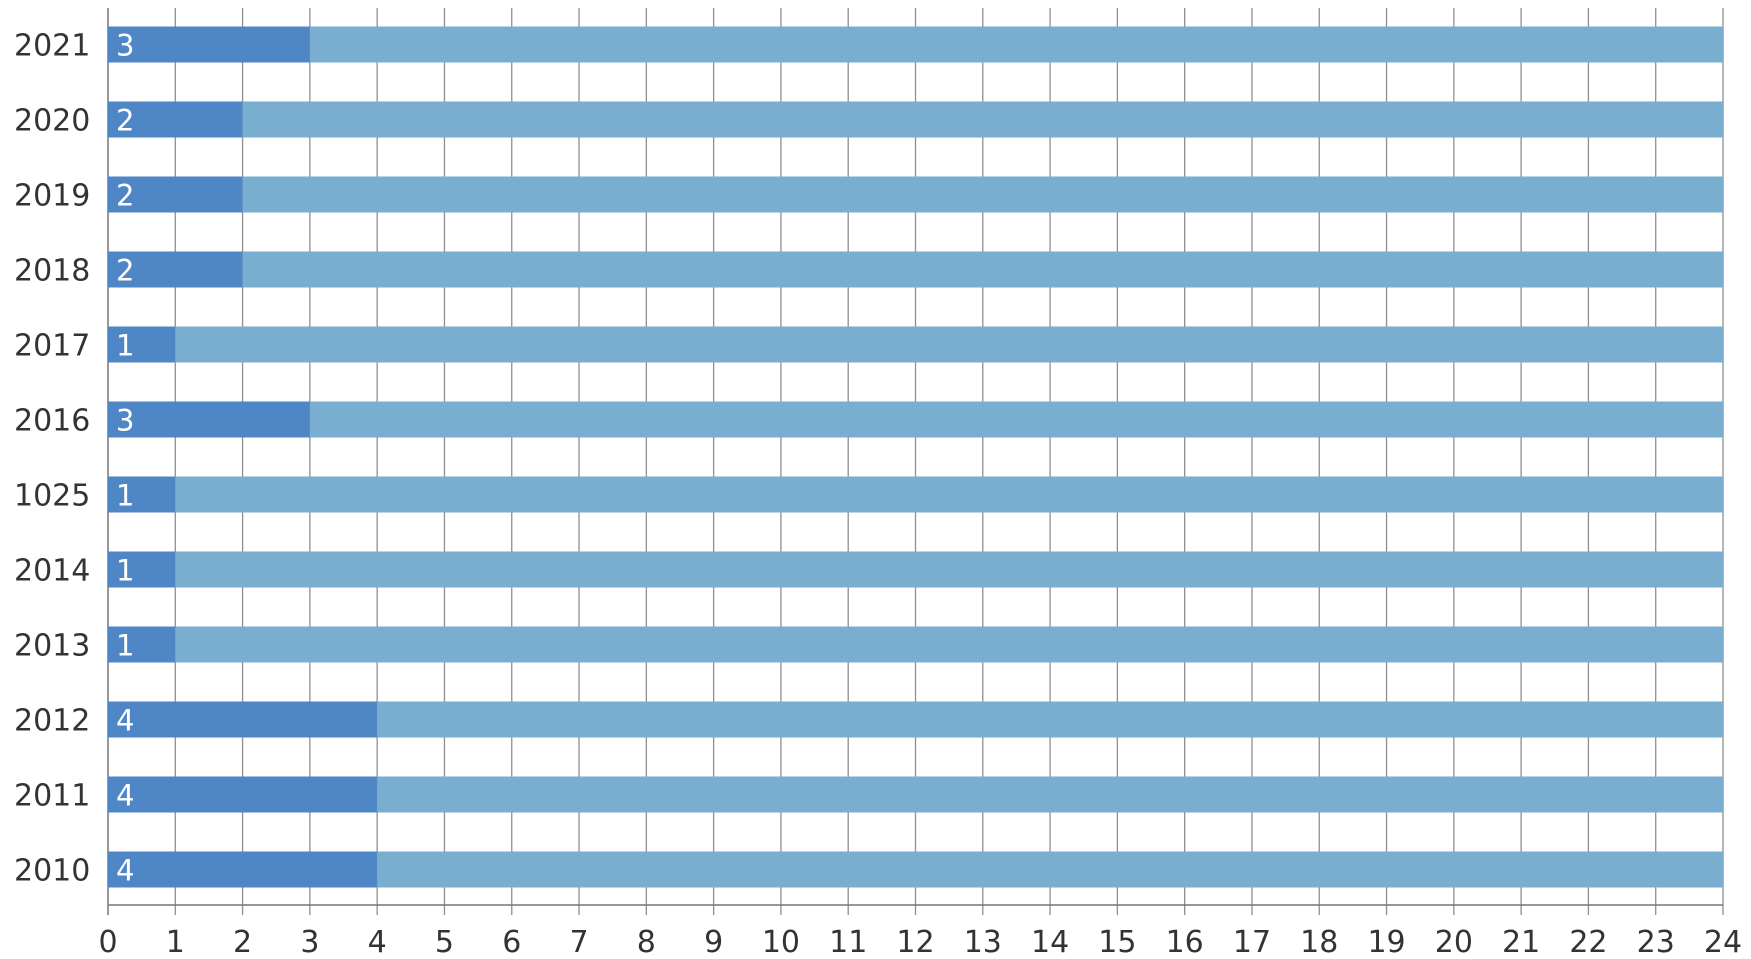 The width and height of the screenshot is (1751, 959). I want to click on bar-segment-2-2011, so click(1050, 794).